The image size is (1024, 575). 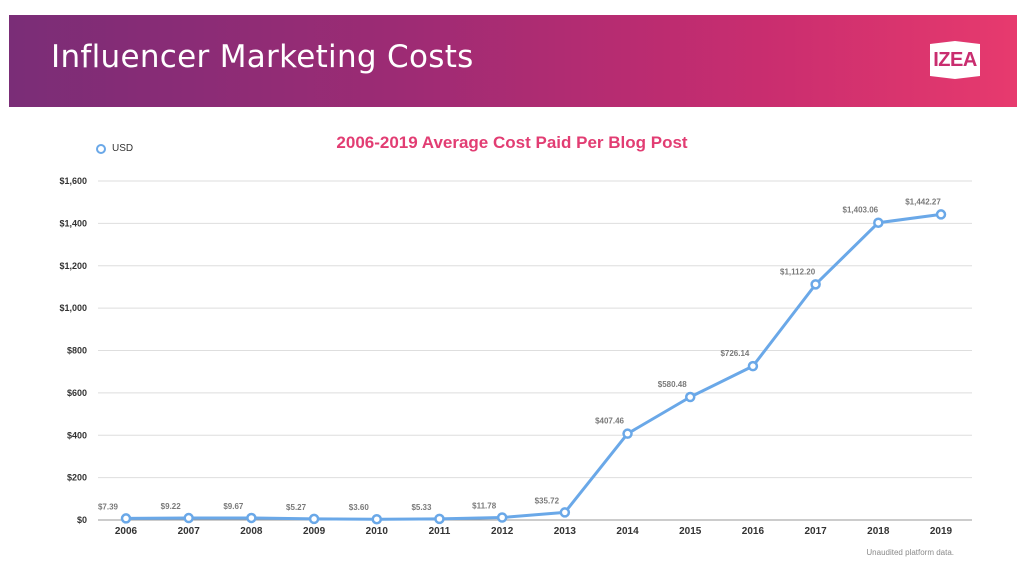 What do you see at coordinates (734, 353) in the screenshot?
I see `data-label: $726.14` at bounding box center [734, 353].